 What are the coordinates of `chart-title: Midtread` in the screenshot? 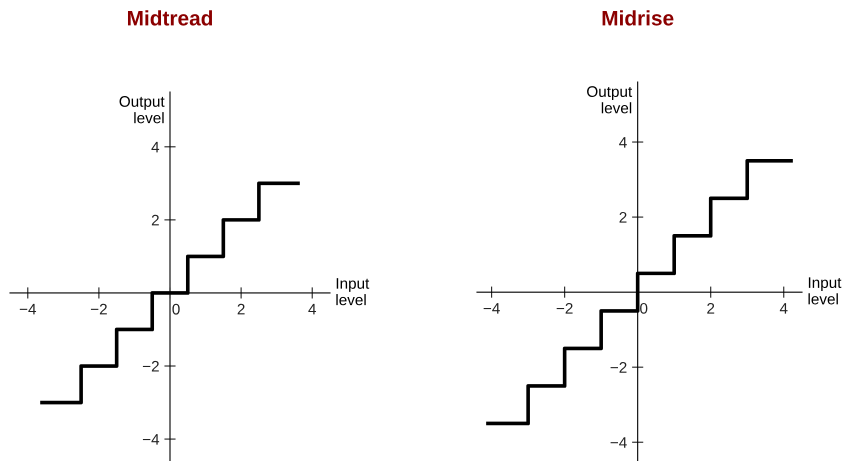 It's located at (170, 18).